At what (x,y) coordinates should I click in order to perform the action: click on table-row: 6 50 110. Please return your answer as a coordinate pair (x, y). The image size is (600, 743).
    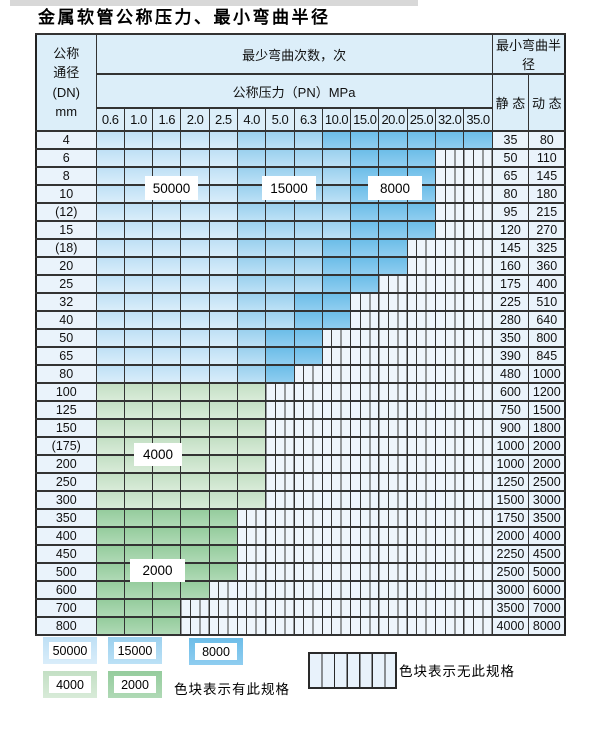
    Looking at the image, I should click on (300, 158).